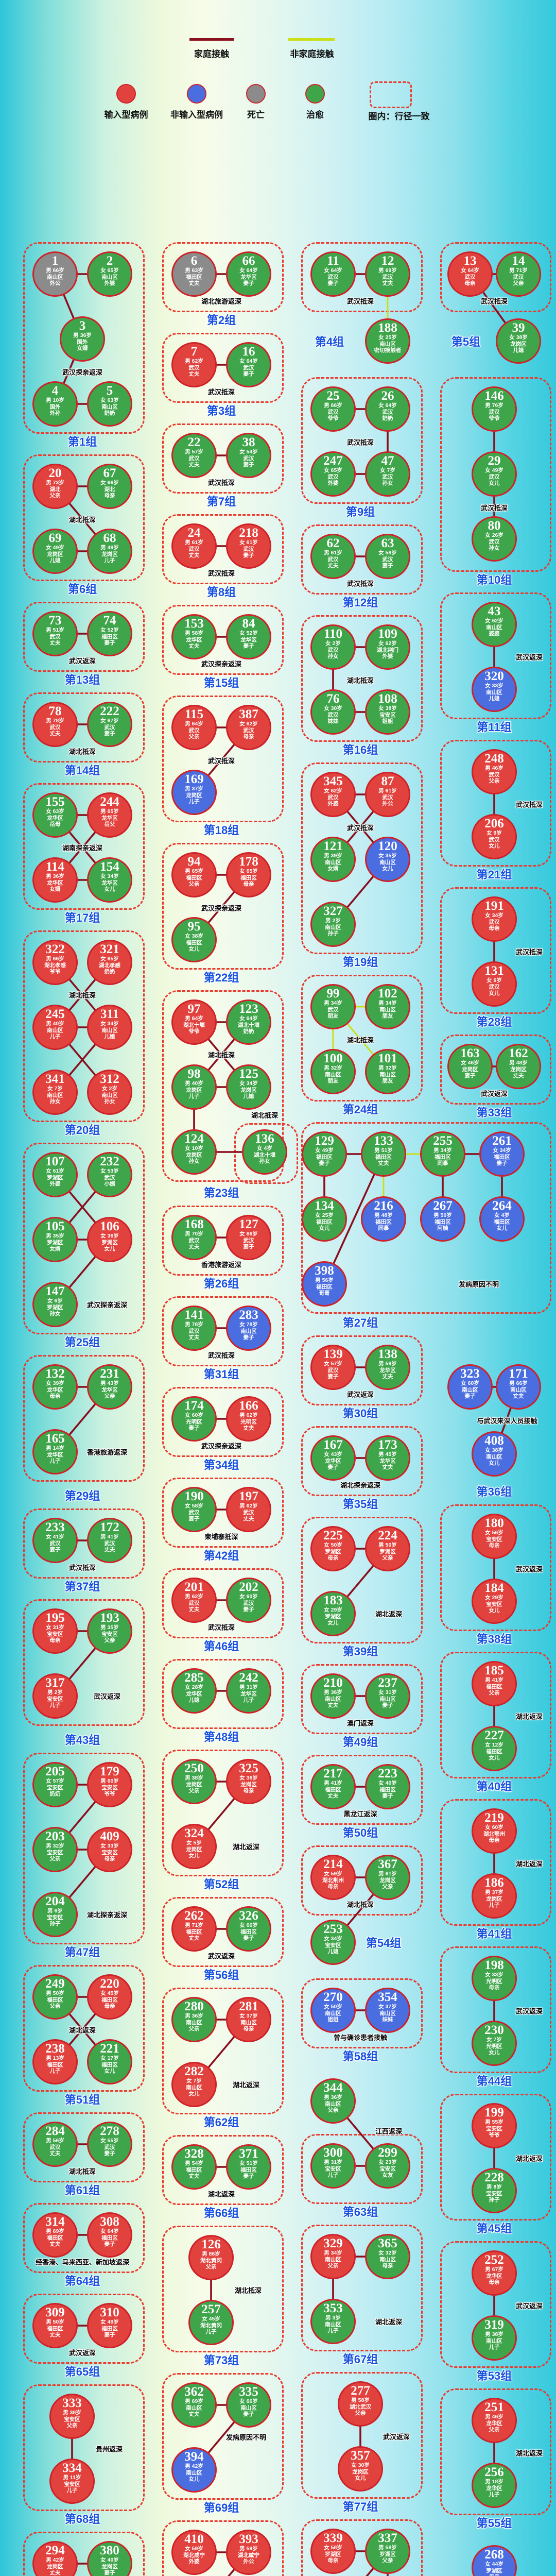 Image resolution: width=556 pixels, height=2576 pixels. Describe the element at coordinates (109, 270) in the screenshot. I see `case-gender-age: 女 65岁` at that location.